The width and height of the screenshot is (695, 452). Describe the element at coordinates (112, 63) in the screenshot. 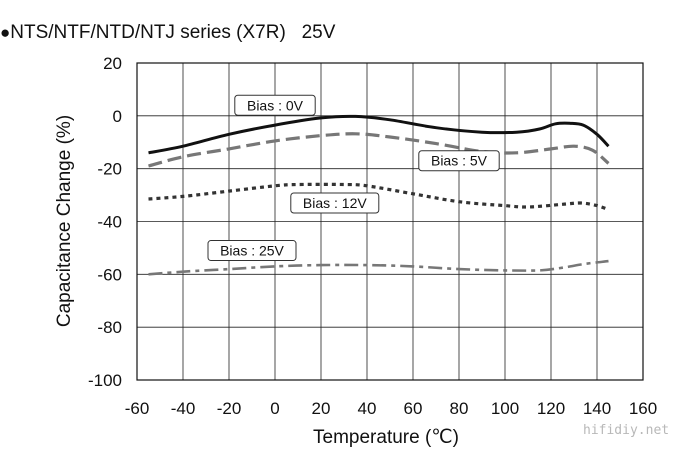

I see `y-tick-label: 20` at that location.